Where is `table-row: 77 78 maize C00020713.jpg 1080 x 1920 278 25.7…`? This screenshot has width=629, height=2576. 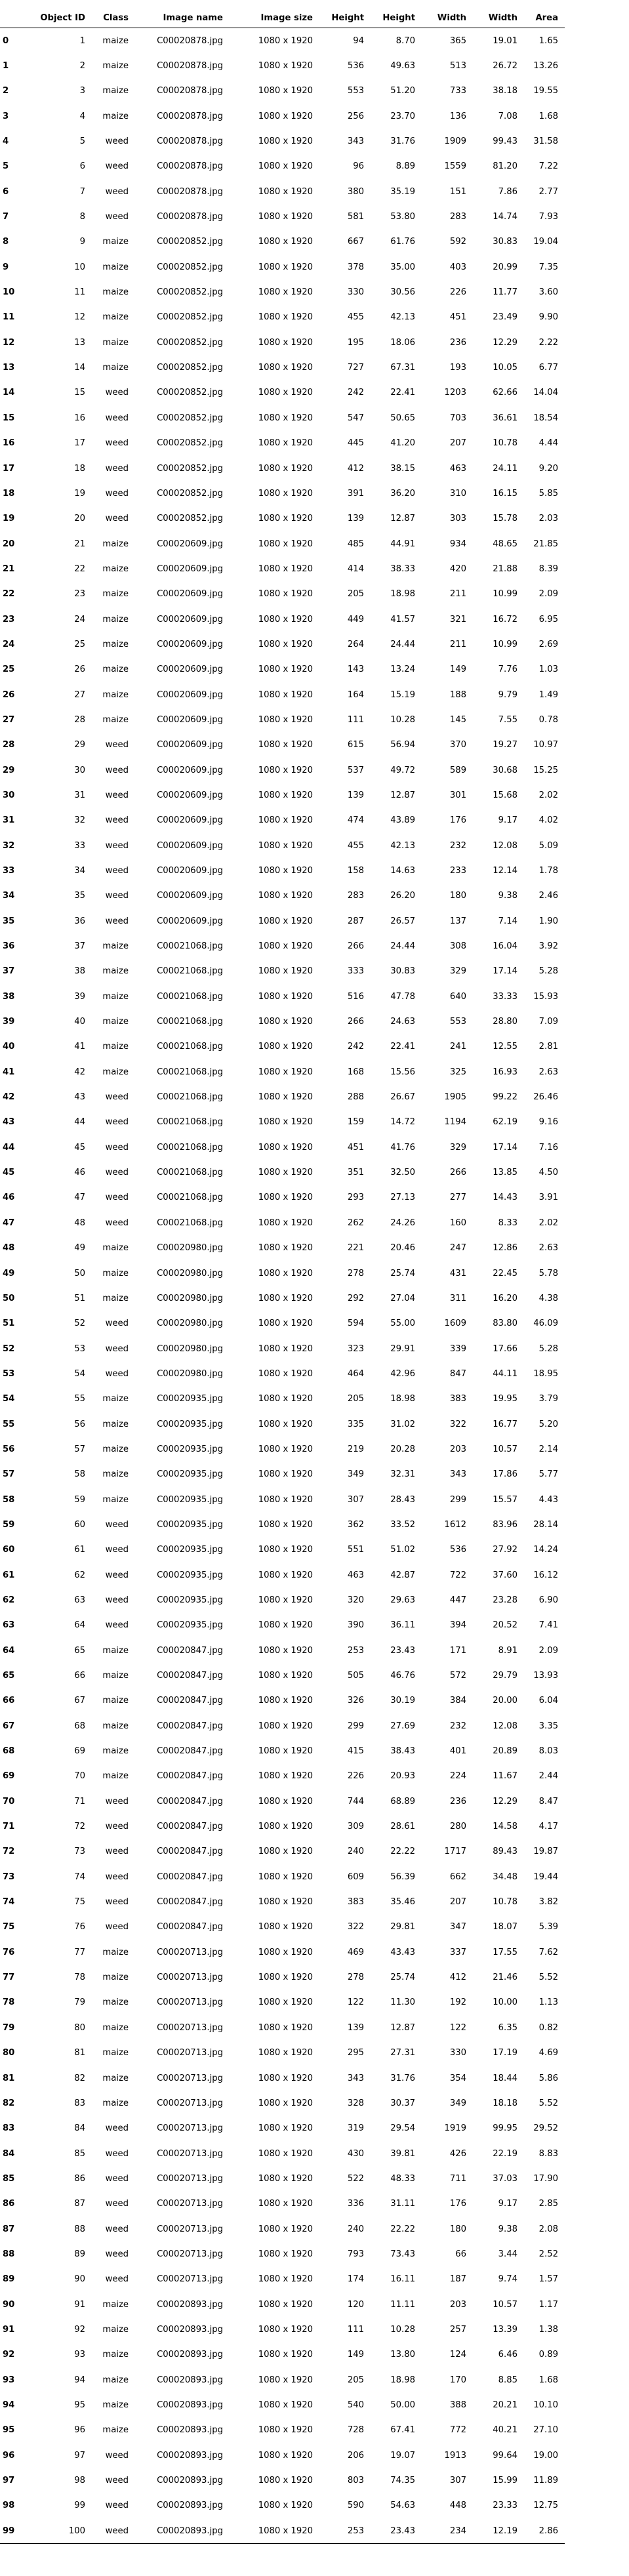 table-row: 77 78 maize C00020713.jpg 1080 x 1920 278 25.7… is located at coordinates (282, 1978).